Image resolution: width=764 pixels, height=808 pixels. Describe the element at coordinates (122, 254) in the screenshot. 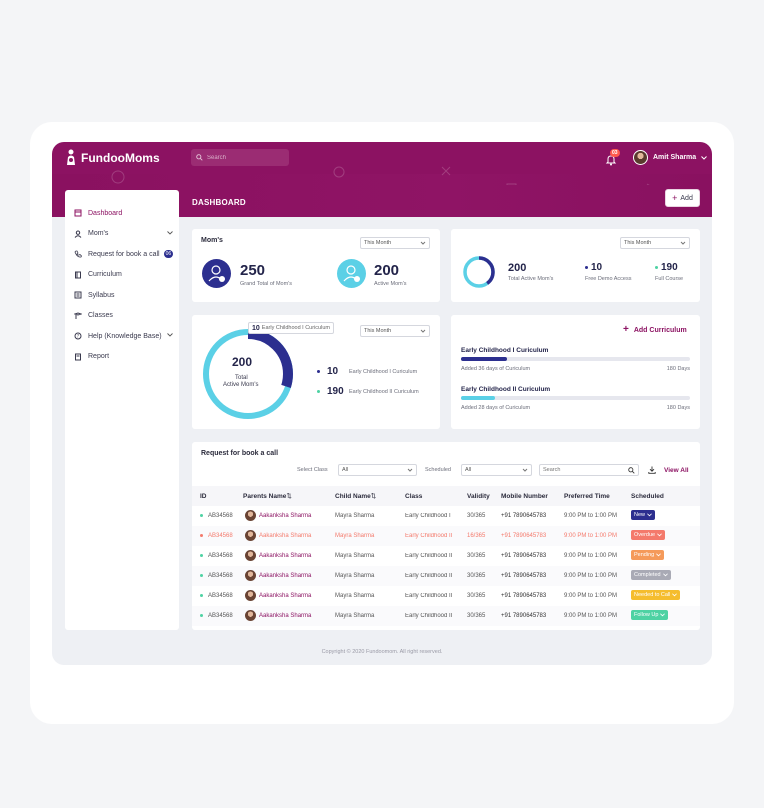

I see `sidebar-item-request-for-book-a-call: Request for book a call 06` at that location.